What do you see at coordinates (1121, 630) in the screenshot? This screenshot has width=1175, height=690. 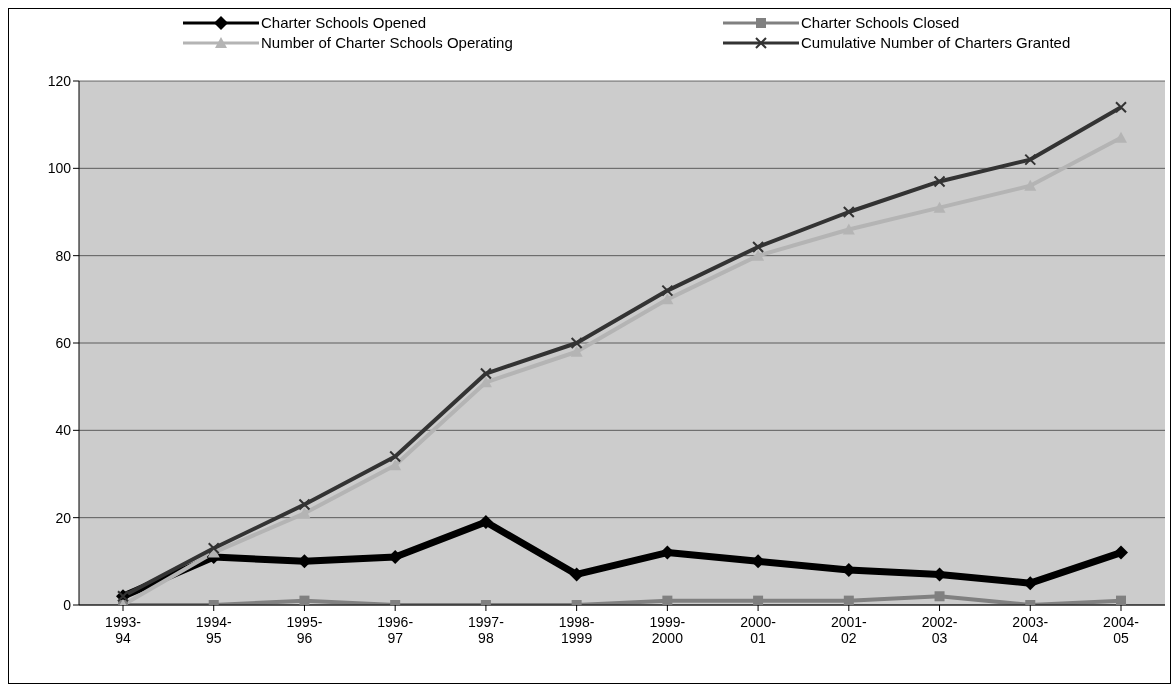 I see `x-tick-label: 2004-05` at bounding box center [1121, 630].